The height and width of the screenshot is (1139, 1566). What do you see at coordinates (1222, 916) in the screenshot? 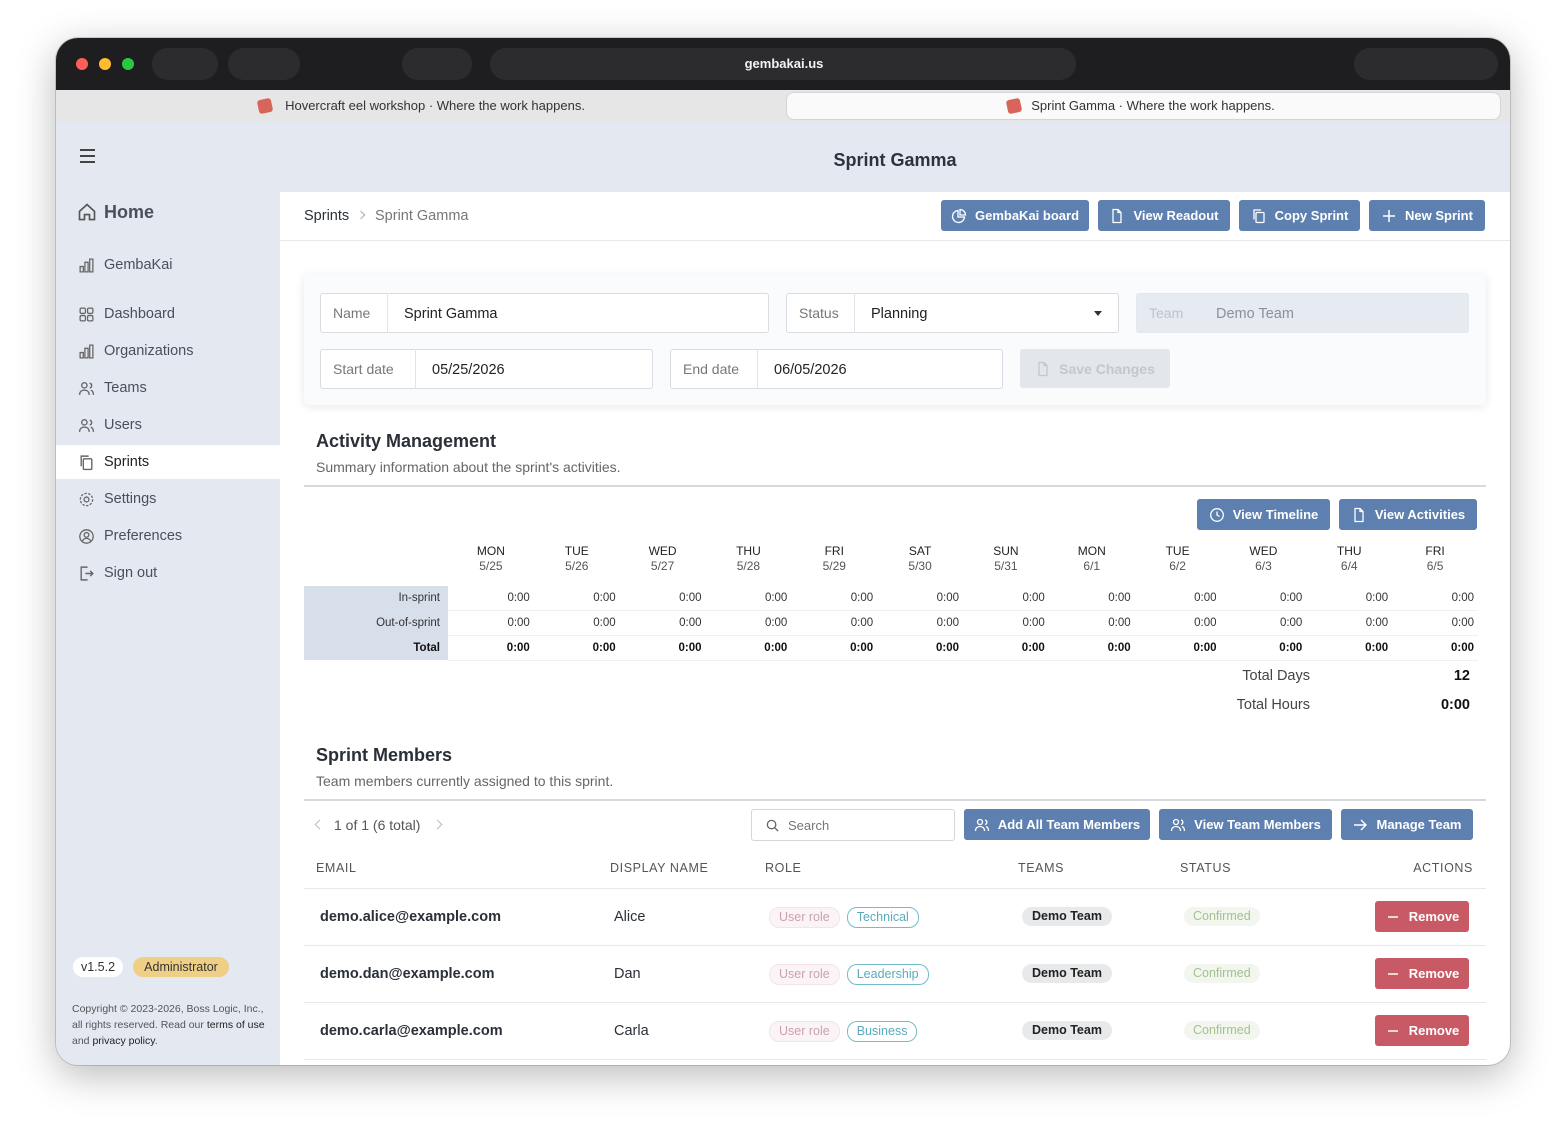
I see `status-pill: Confirmed` at bounding box center [1222, 916].